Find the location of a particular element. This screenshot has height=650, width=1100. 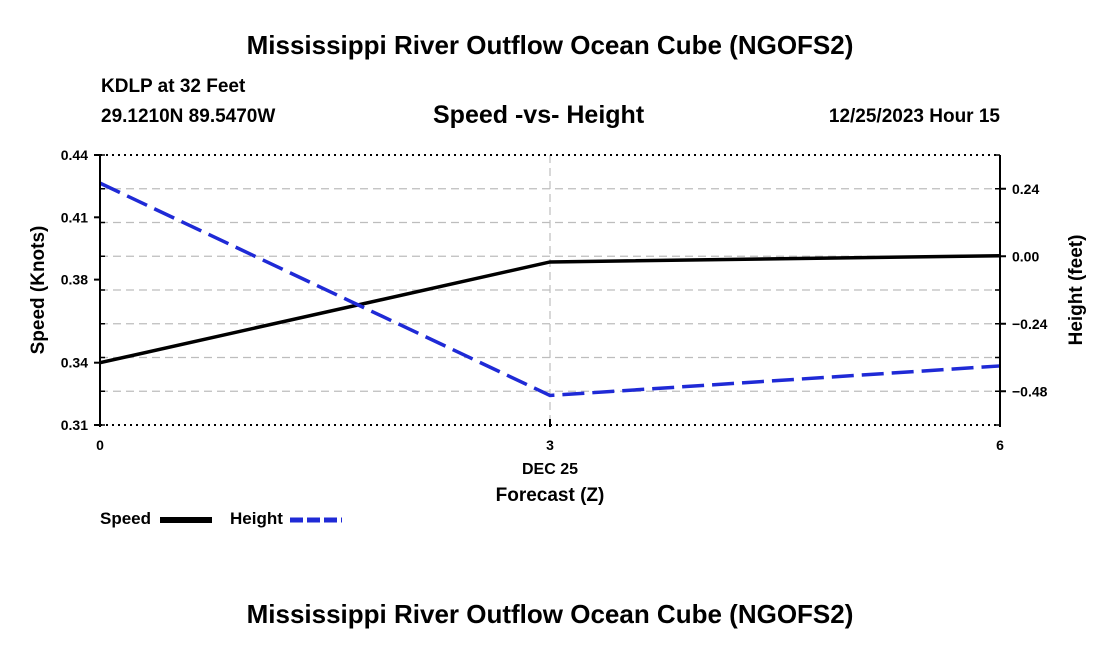

y-axis-left-label: Speed (Knots) is located at coordinates (38, 290).